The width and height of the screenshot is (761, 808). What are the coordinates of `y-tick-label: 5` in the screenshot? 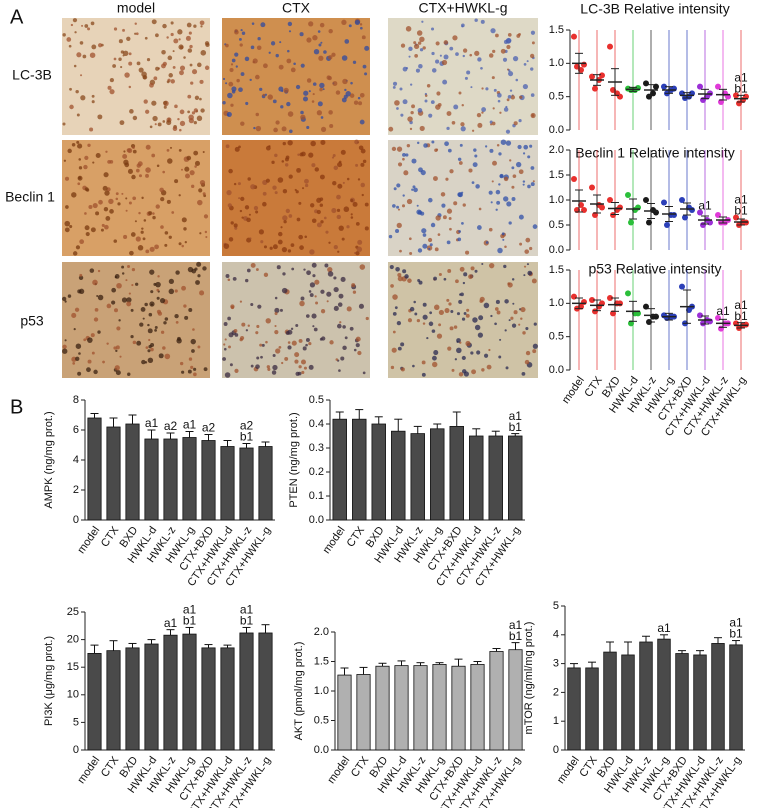 It's located at (556, 606).